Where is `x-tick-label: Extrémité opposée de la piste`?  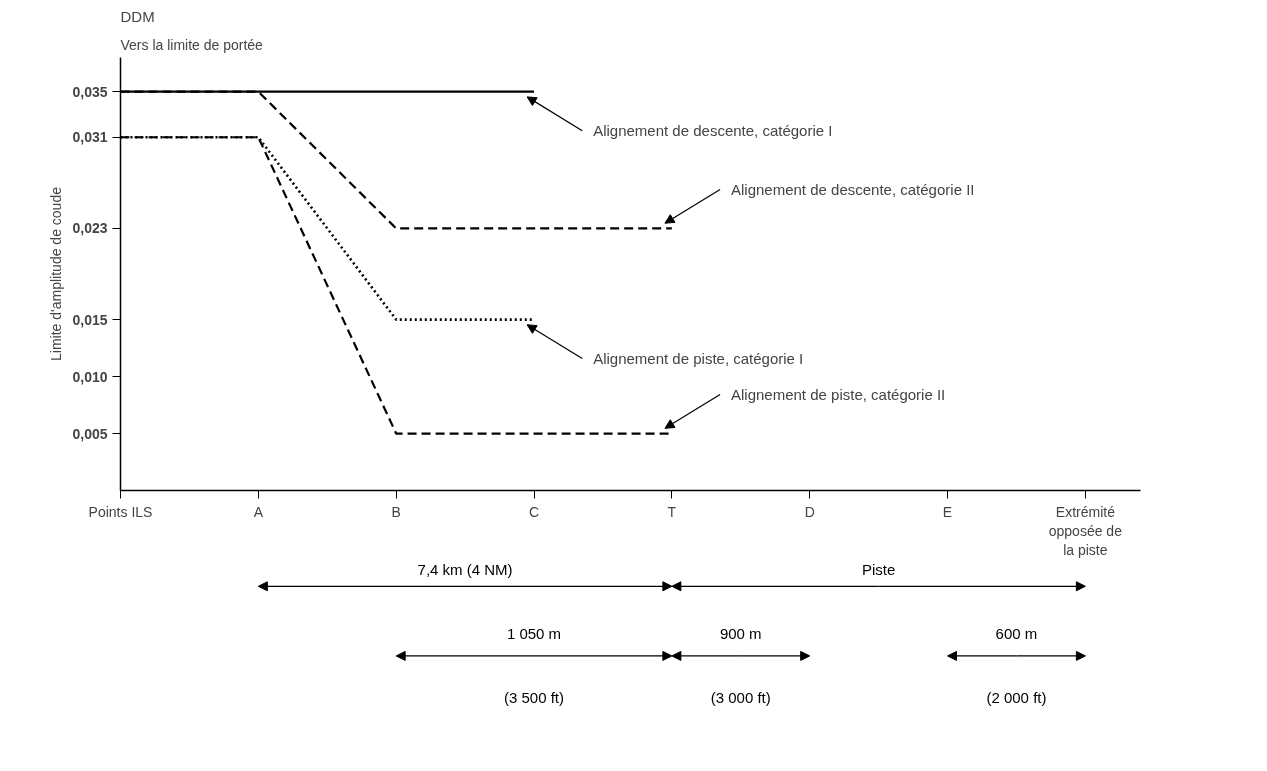 x-tick-label: Extrémité opposée de la piste is located at coordinates (1085, 530).